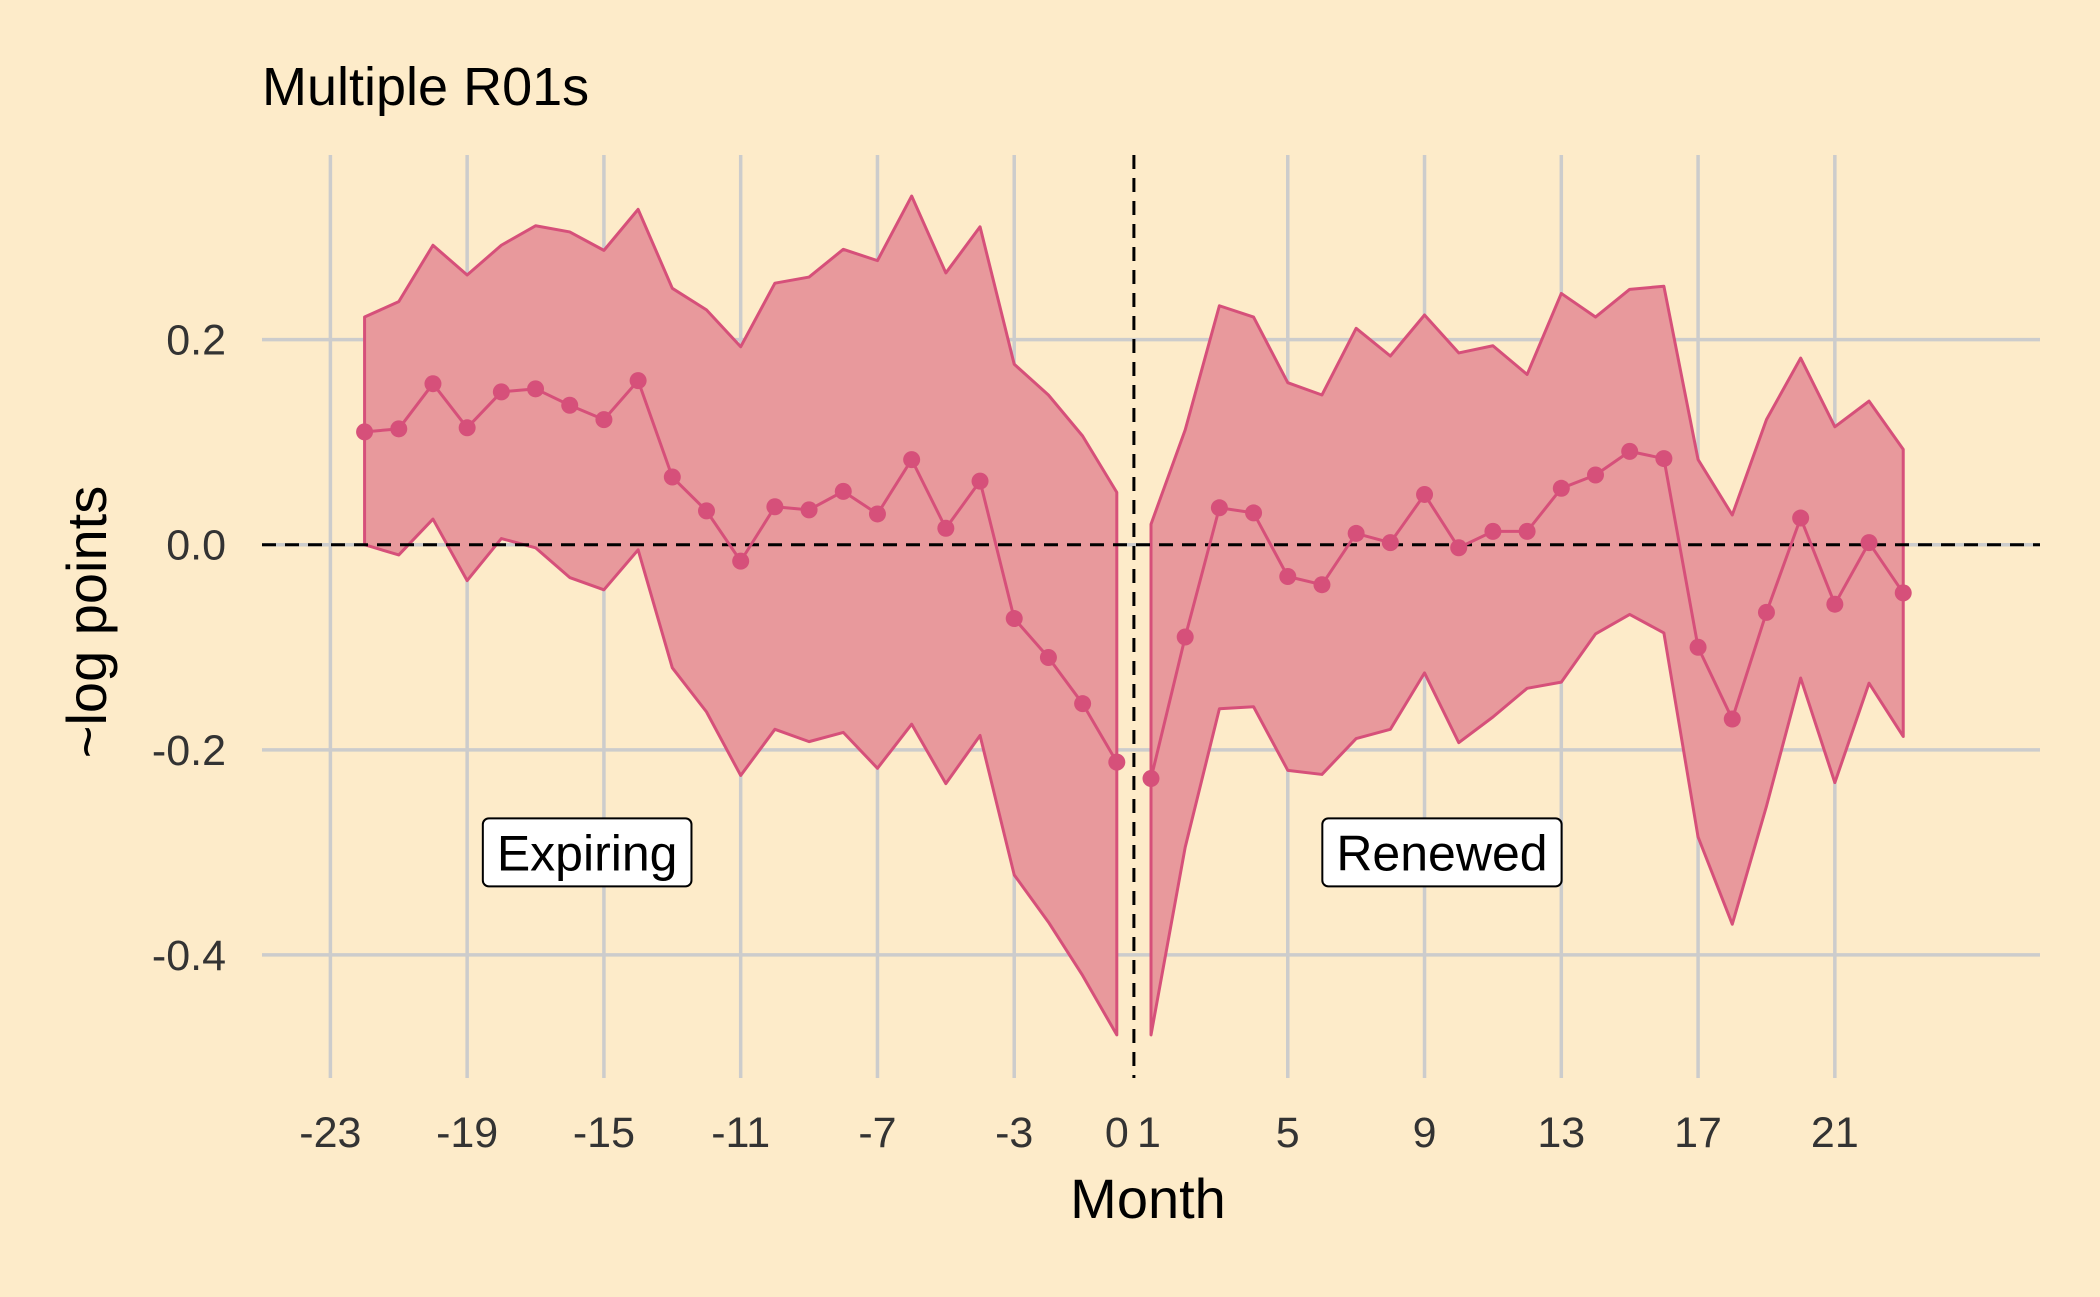 Image resolution: width=2100 pixels, height=1297 pixels. I want to click on x-tick-label: -3, so click(1014, 1133).